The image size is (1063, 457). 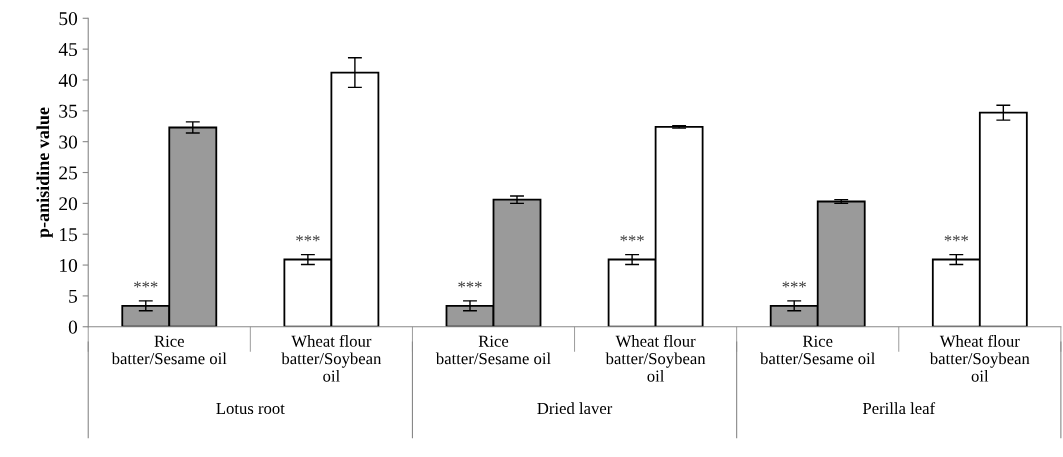 What do you see at coordinates (68, 204) in the screenshot?
I see `y-tick-label: 20` at bounding box center [68, 204].